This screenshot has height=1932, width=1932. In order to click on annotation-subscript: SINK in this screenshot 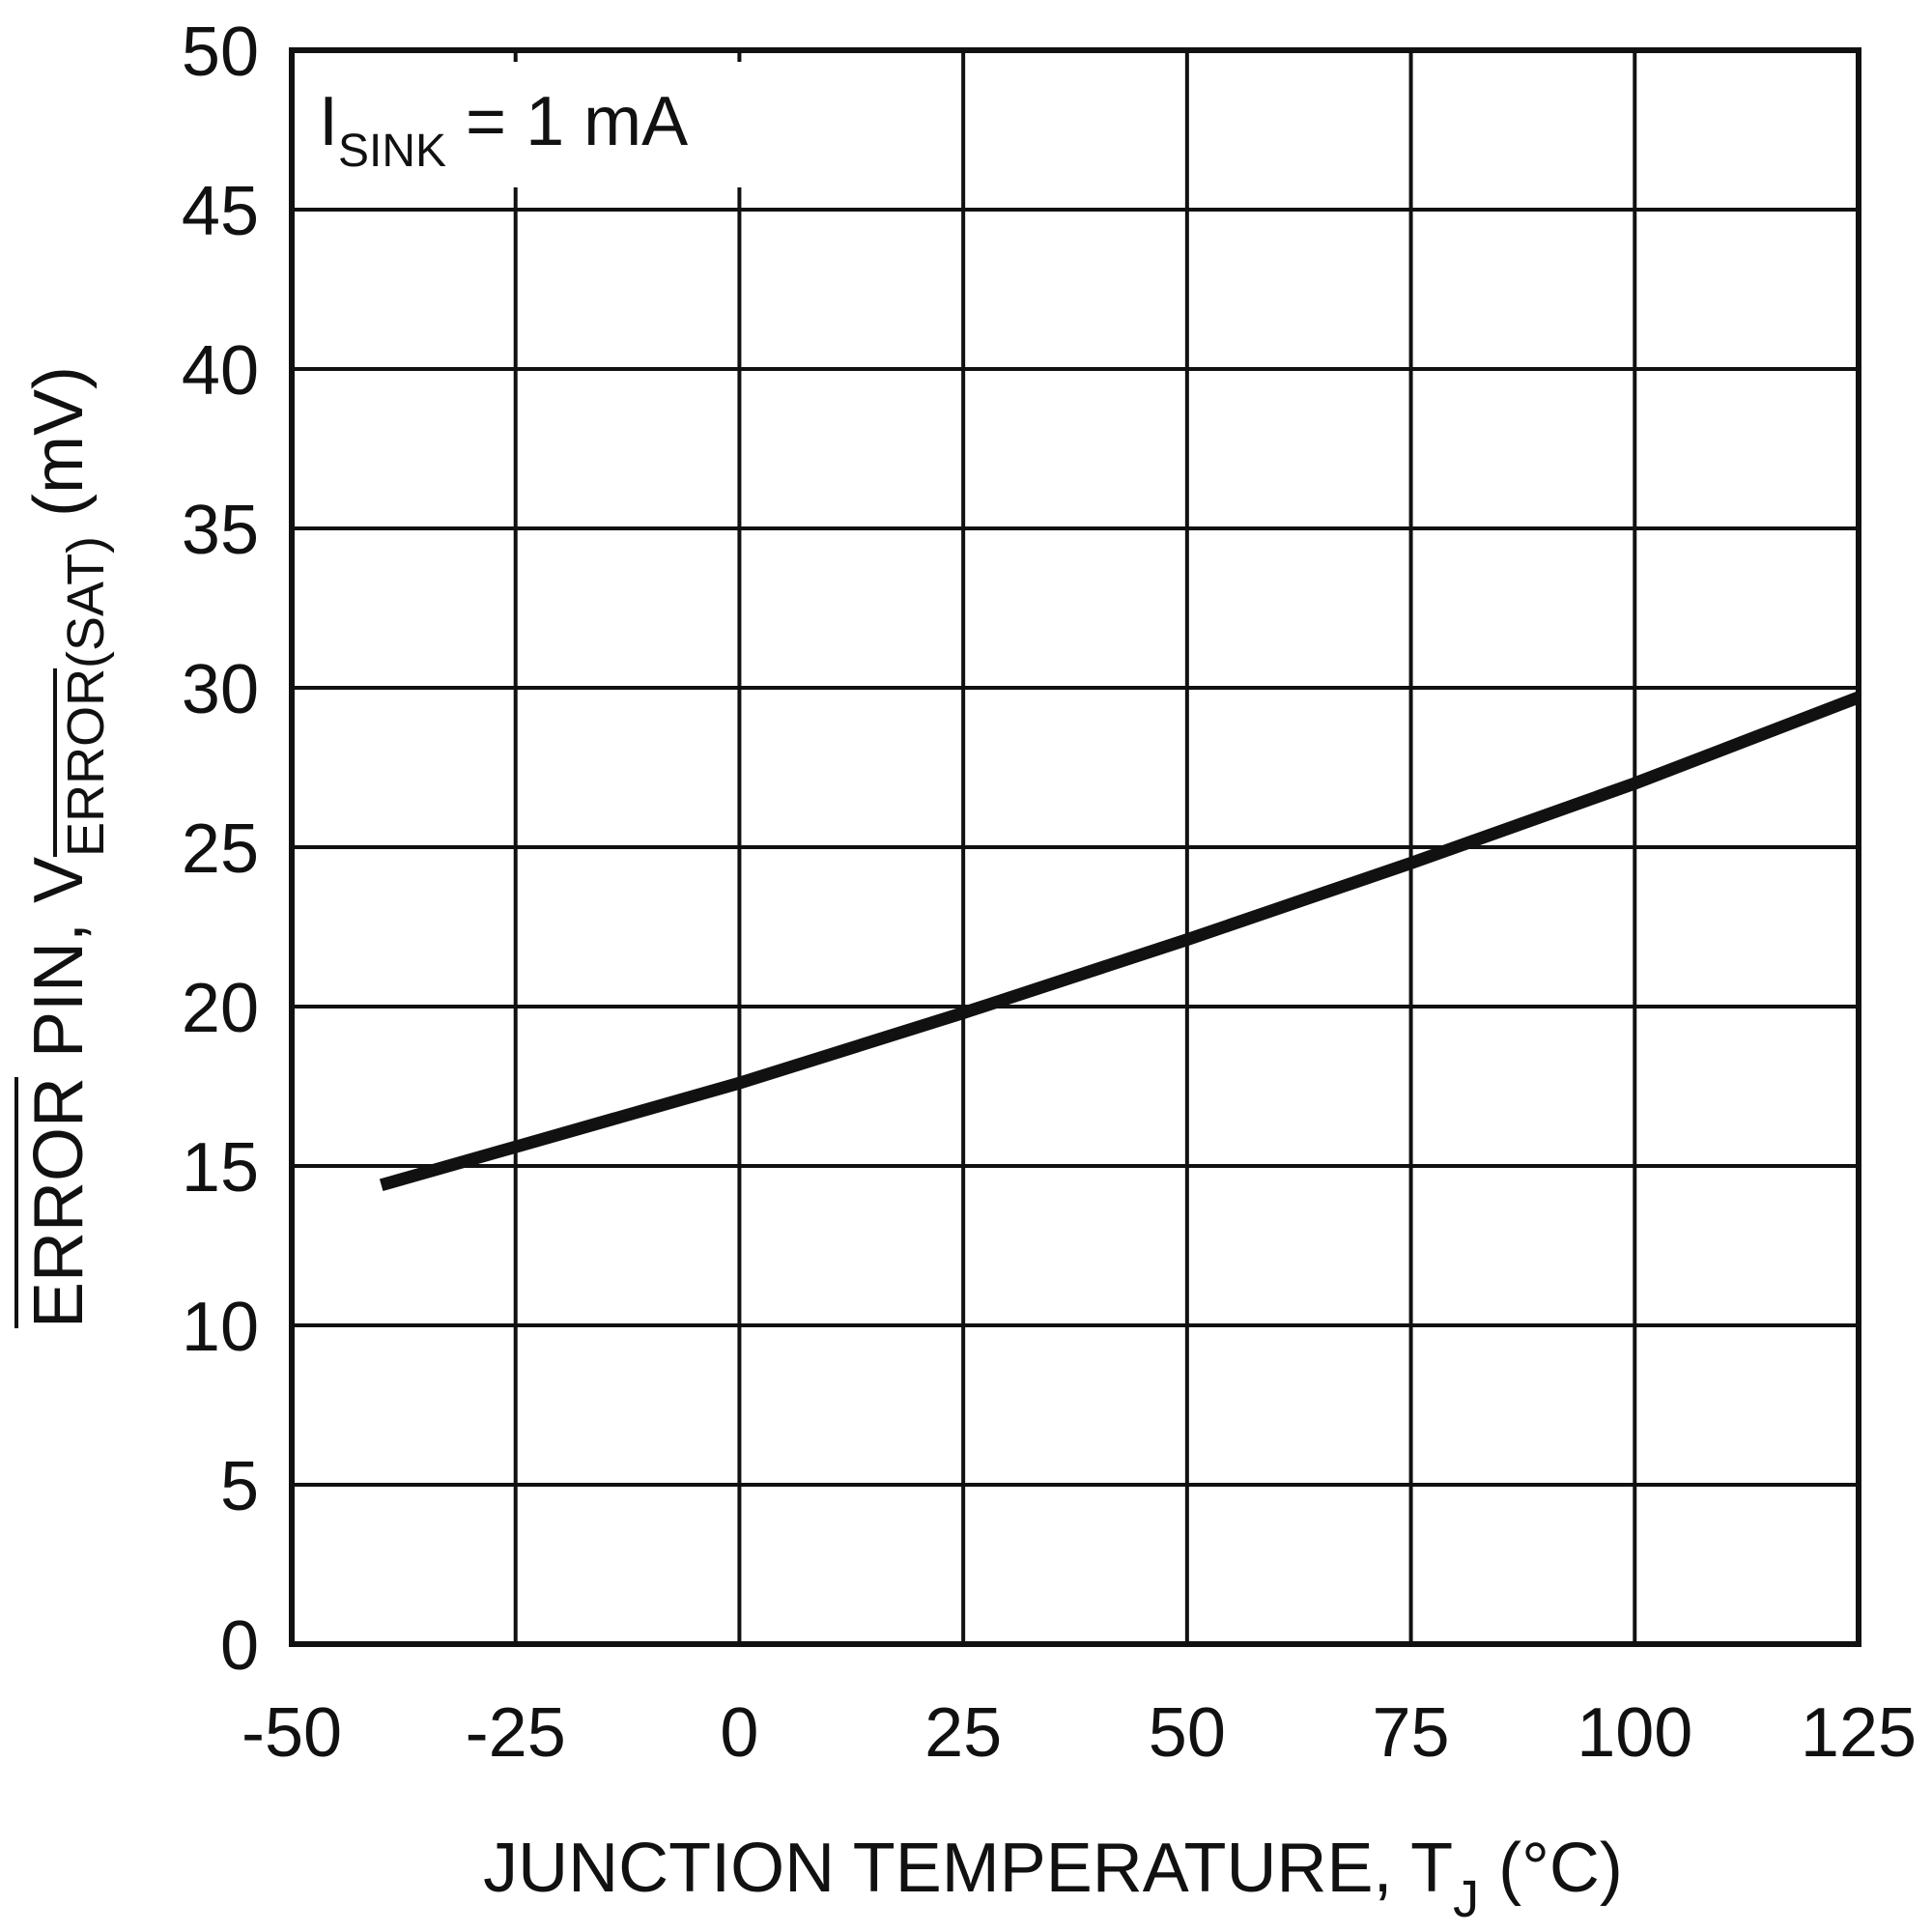, I will do `click(392, 151)`.